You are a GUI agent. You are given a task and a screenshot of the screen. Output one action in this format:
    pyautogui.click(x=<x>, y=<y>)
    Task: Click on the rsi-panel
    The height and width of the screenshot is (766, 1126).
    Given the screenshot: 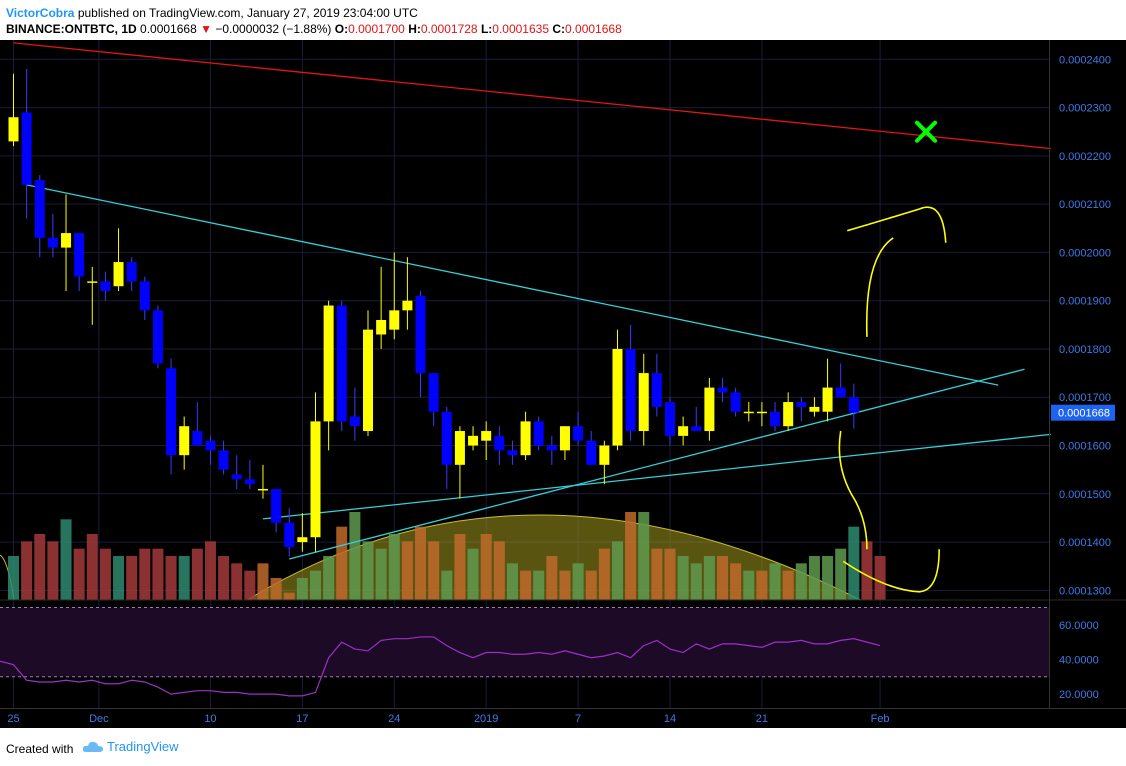 What is the action you would take?
    pyautogui.click(x=563, y=648)
    